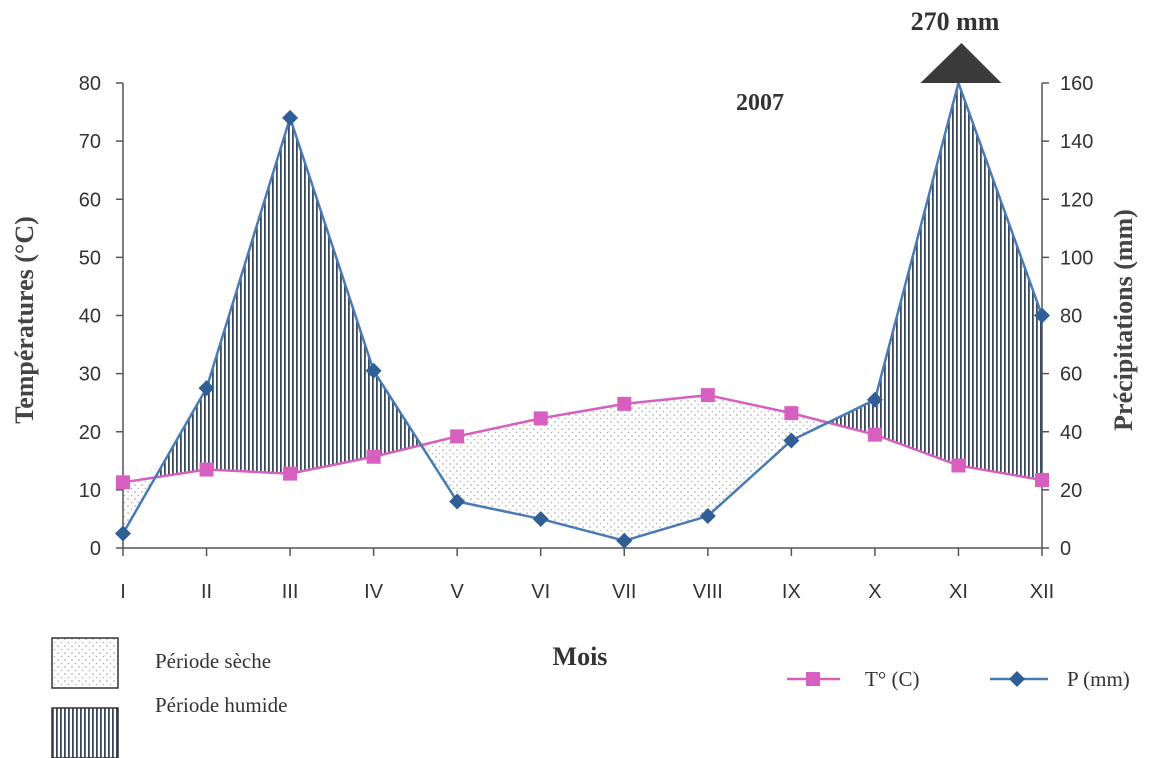 Image resolution: width=1155 pixels, height=758 pixels. I want to click on y-right-tick-label: 60, so click(1071, 375).